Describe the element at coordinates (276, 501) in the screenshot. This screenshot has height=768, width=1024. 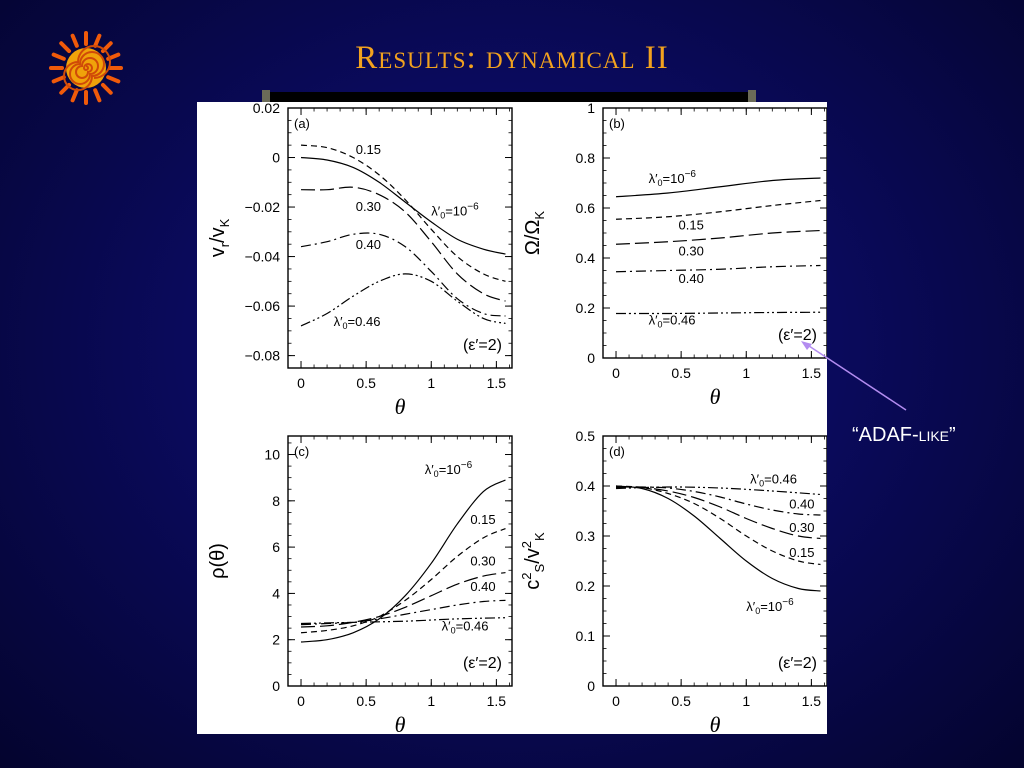
I see `y-tick-label: 8` at that location.